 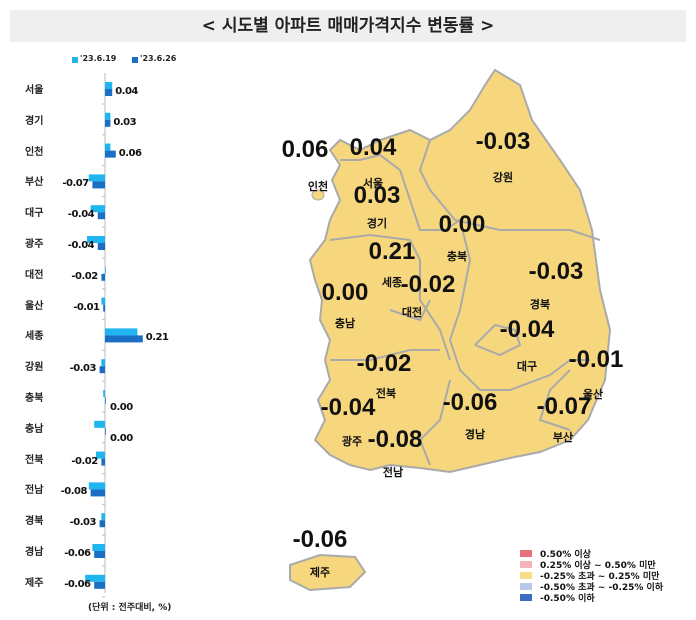 I want to click on map-region-name: 경기, so click(x=377, y=223).